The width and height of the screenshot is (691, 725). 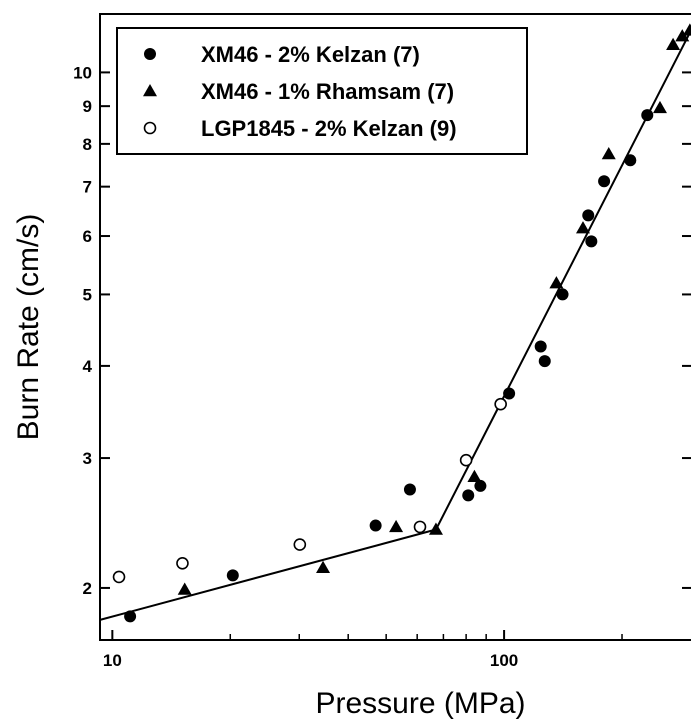 I want to click on x-tick-label: 10, so click(x=112, y=660).